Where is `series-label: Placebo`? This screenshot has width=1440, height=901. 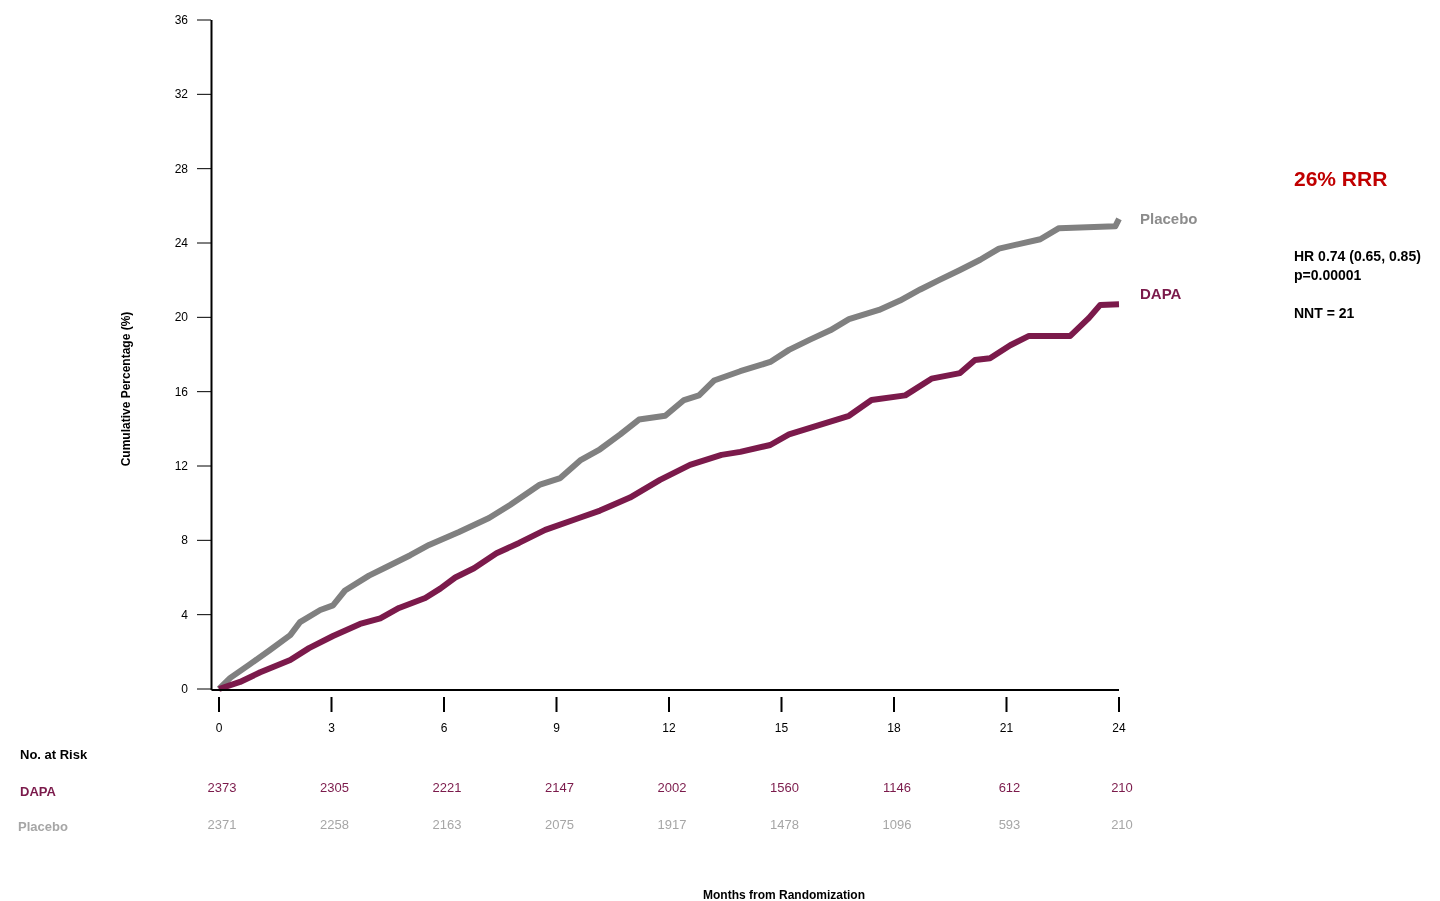 series-label: Placebo is located at coordinates (1169, 218).